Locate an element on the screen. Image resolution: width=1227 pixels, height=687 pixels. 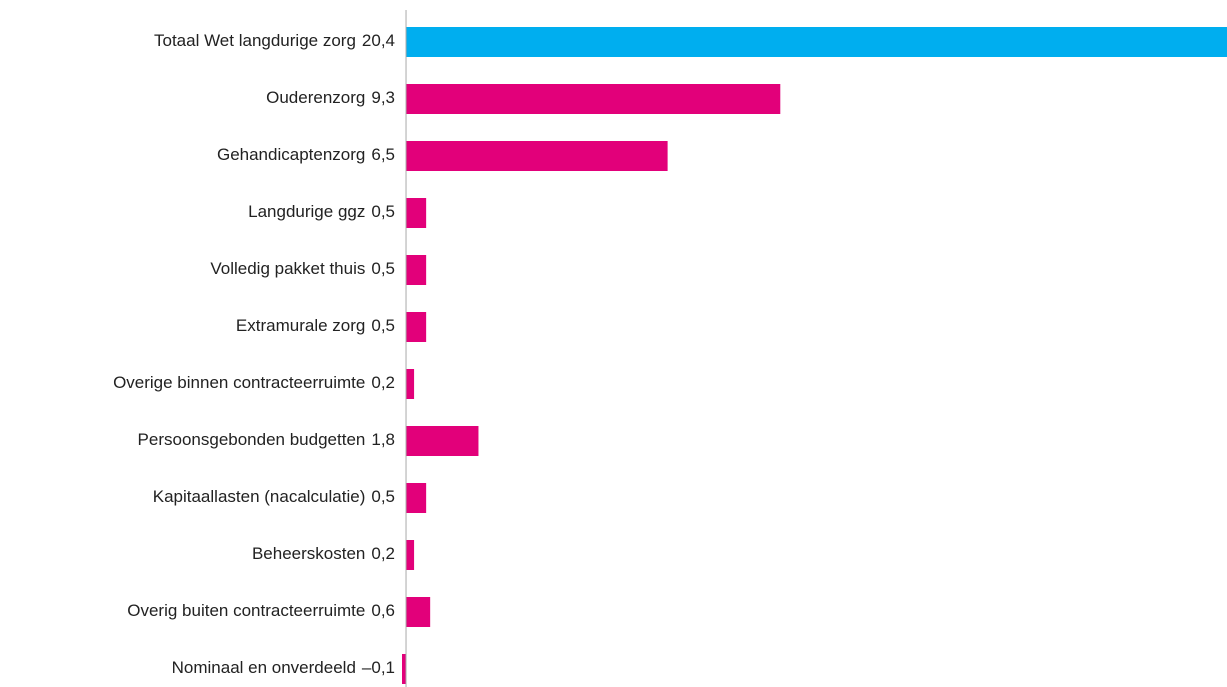
category-label: Persoonsgebonden budgetten is located at coordinates (252, 439).